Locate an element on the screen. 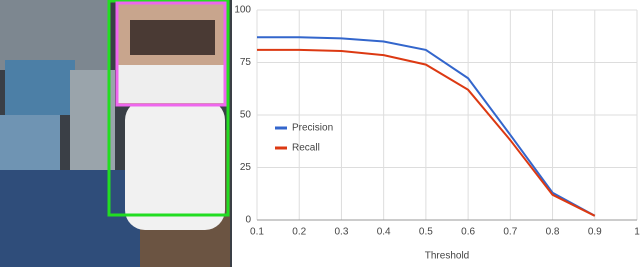 This screenshot has width=640, height=267. x-tick-label: 0.2 is located at coordinates (299, 232).